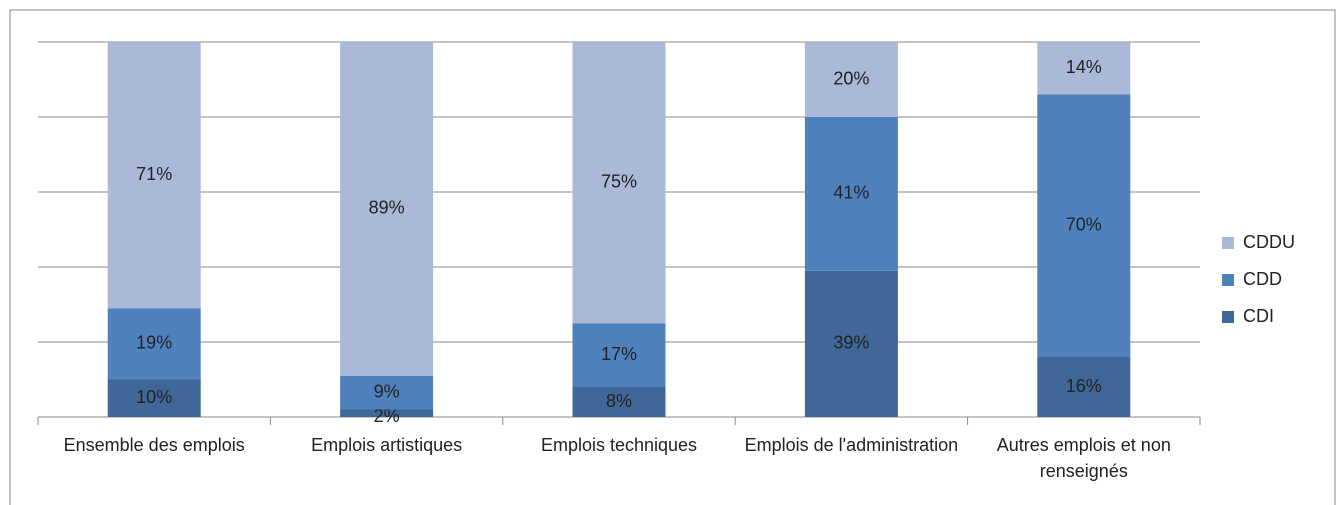  I want to click on data-label: 71%, so click(154, 174).